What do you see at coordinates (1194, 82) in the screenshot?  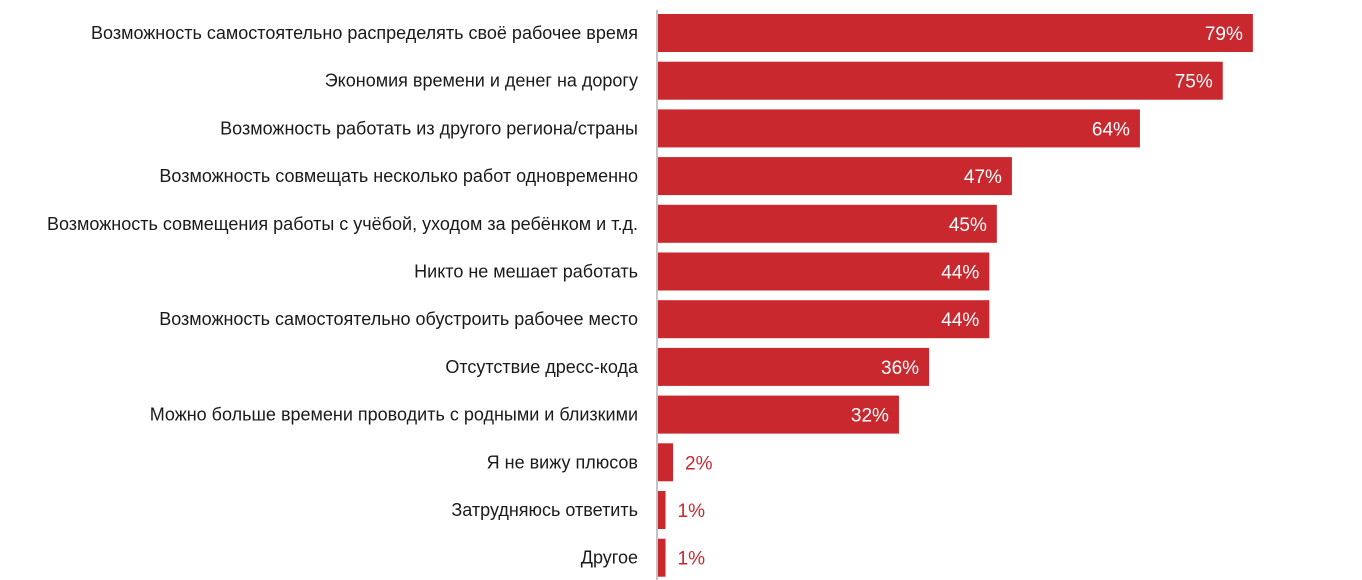 I see `data-label: 75%` at bounding box center [1194, 82].